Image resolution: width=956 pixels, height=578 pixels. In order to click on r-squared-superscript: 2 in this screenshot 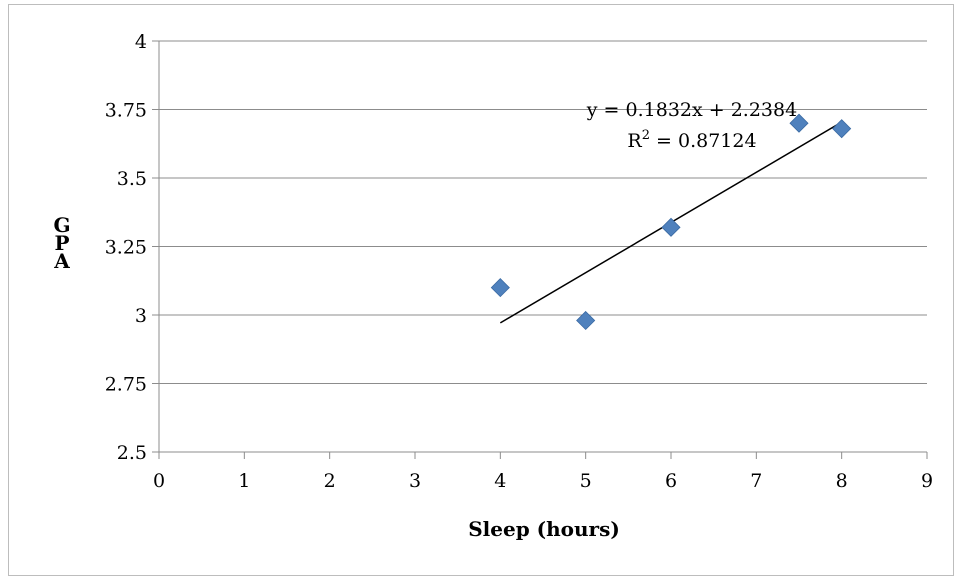, I will do `click(646, 135)`.